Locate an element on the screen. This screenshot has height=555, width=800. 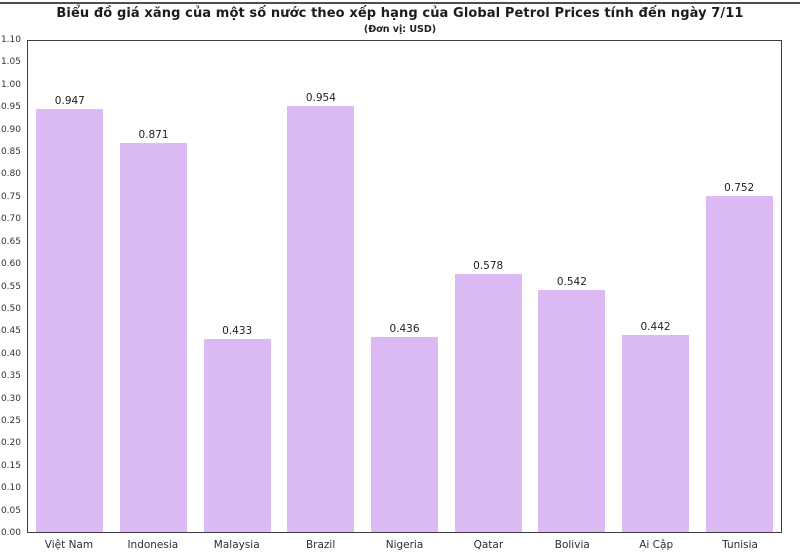
bar-value-label: 0.436 is located at coordinates (404, 329).